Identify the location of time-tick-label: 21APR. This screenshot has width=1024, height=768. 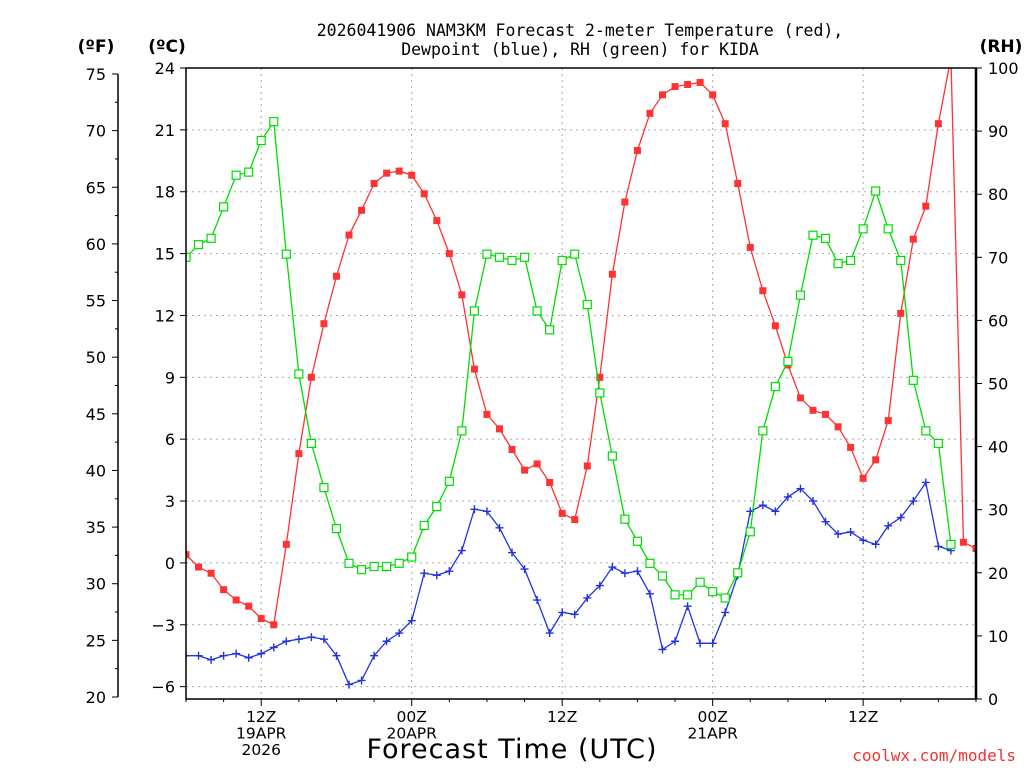
(712, 734).